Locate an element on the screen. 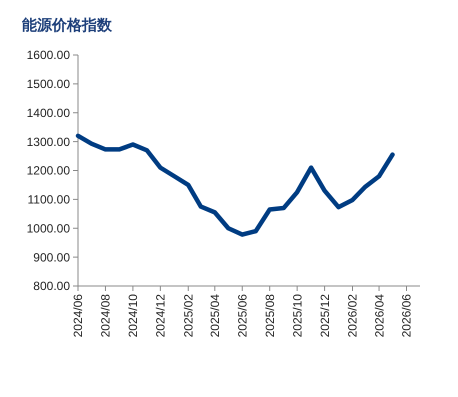  x-tick-label: 2025/06 is located at coordinates (242, 316).